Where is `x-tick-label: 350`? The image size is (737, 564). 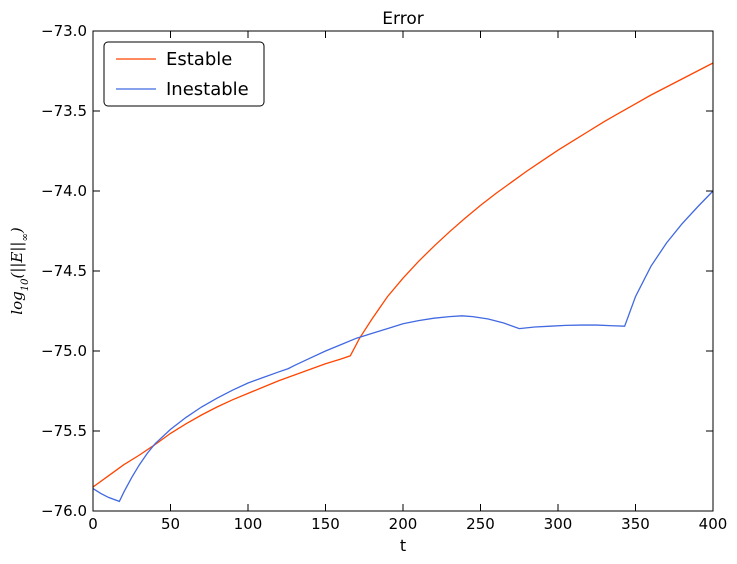
x-tick-label: 350 is located at coordinates (635, 524).